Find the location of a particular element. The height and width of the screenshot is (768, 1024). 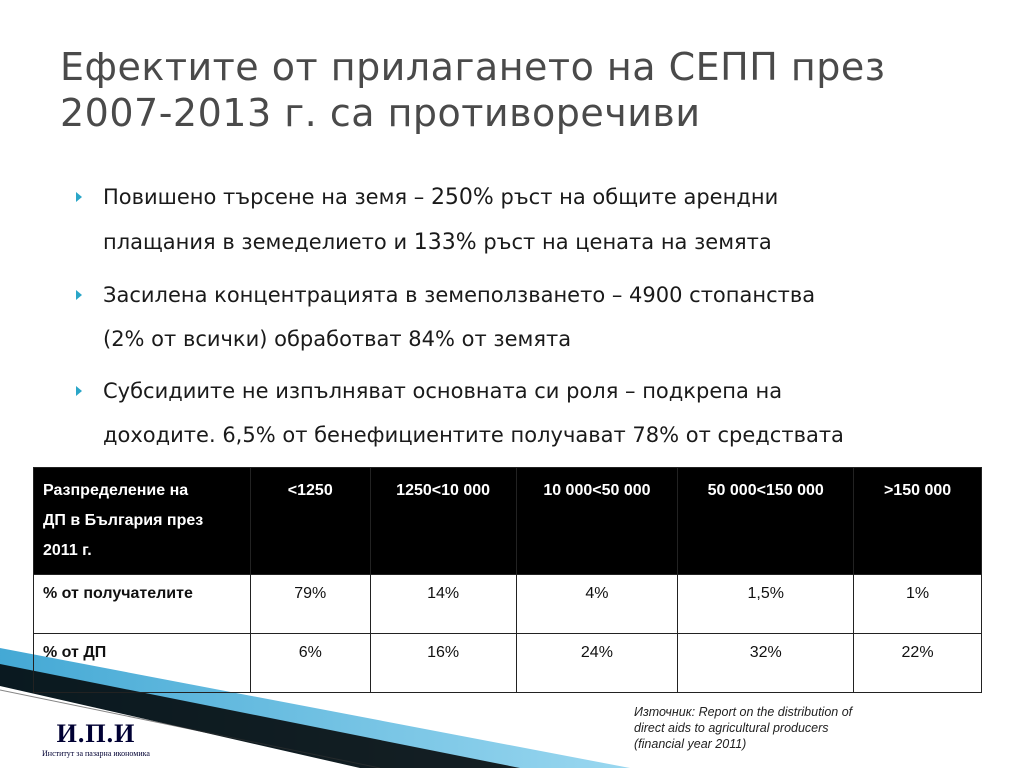

row-label: % от ДП is located at coordinates (142, 663).